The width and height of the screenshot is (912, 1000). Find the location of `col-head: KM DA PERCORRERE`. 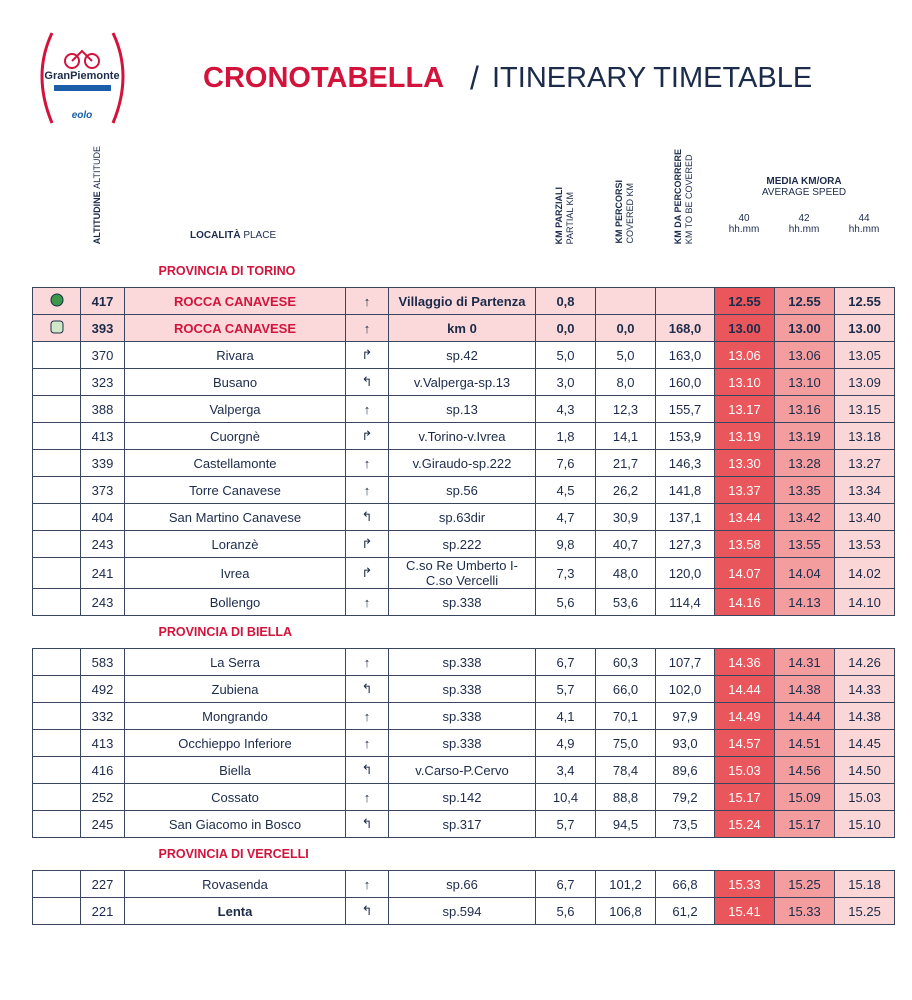

col-head: KM DA PERCORRERE is located at coordinates (678, 196).